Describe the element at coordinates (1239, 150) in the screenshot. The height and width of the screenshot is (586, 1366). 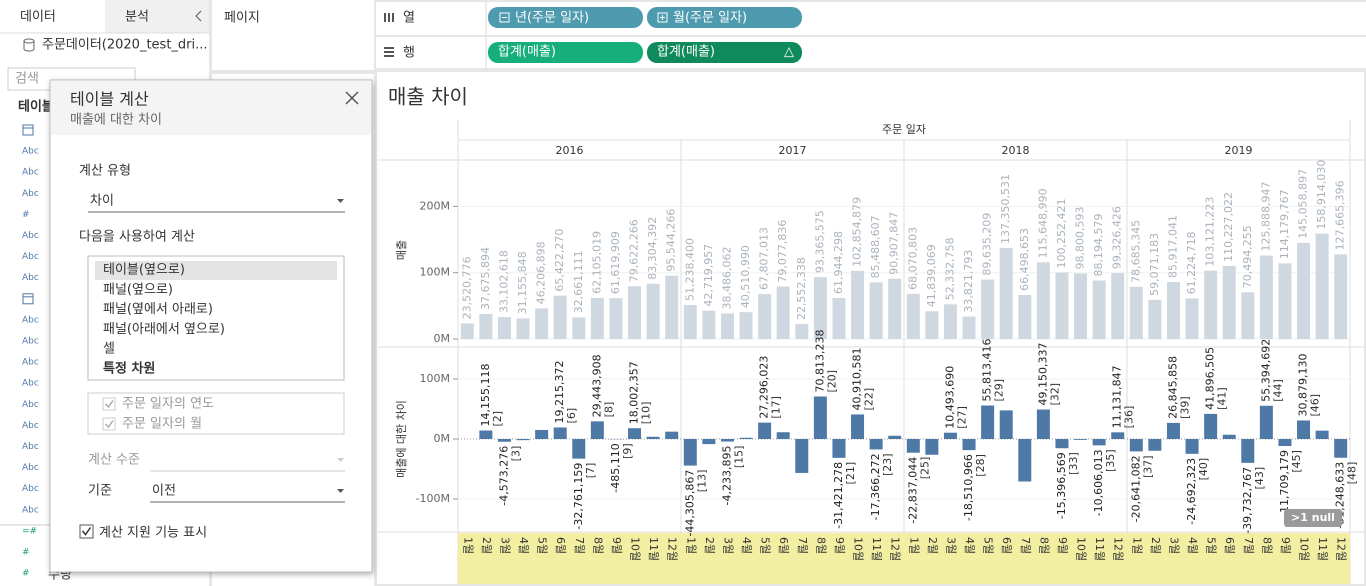
I see `year-label: 2019` at that location.